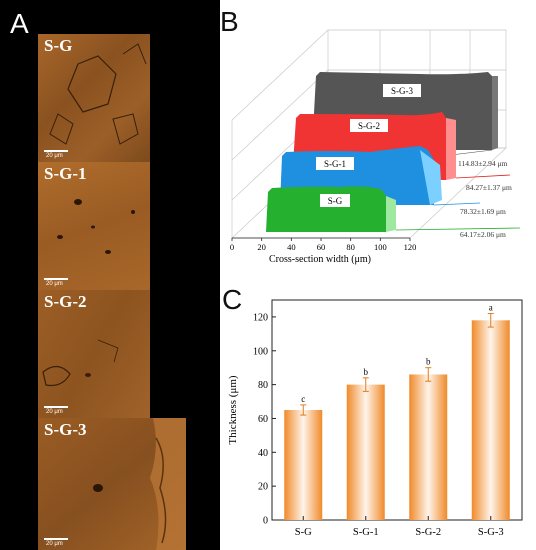  I want to click on label-s-g-2: S-G-2, so click(369, 126).